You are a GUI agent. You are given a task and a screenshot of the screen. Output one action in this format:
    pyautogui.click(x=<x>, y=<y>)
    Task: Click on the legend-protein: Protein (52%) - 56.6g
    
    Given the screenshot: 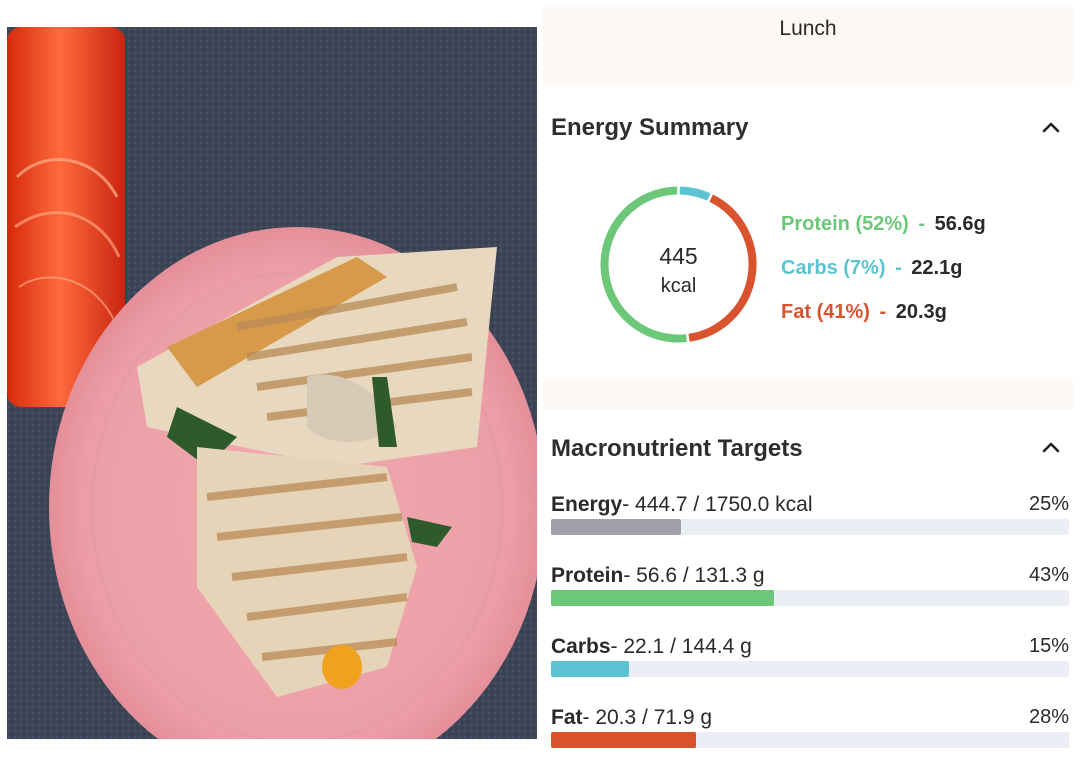 What is the action you would take?
    pyautogui.click(x=883, y=224)
    